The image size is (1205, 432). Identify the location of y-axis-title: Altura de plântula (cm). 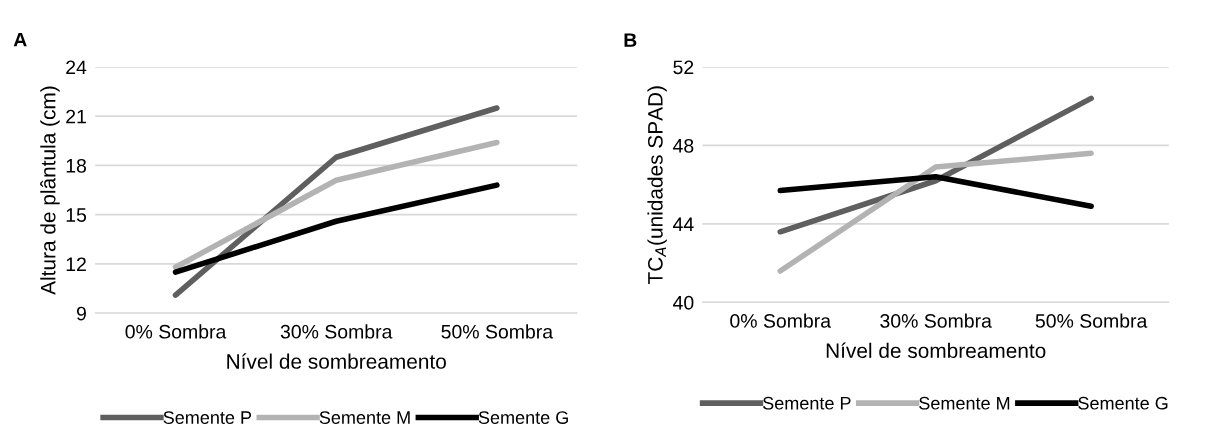
(50, 190).